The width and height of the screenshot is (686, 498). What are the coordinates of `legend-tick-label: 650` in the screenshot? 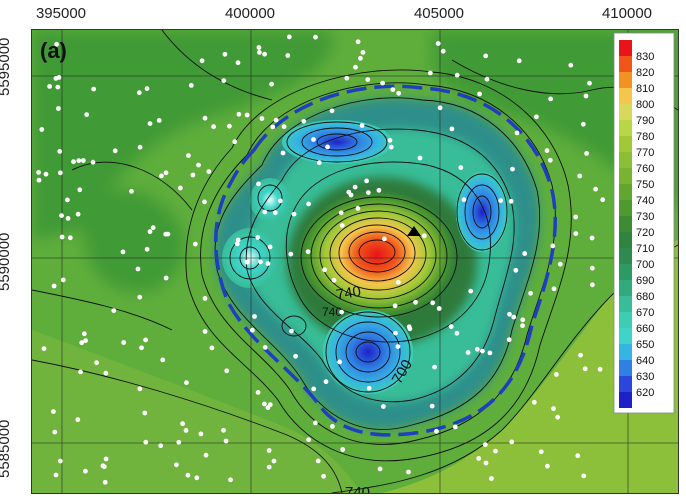 It's located at (645, 345).